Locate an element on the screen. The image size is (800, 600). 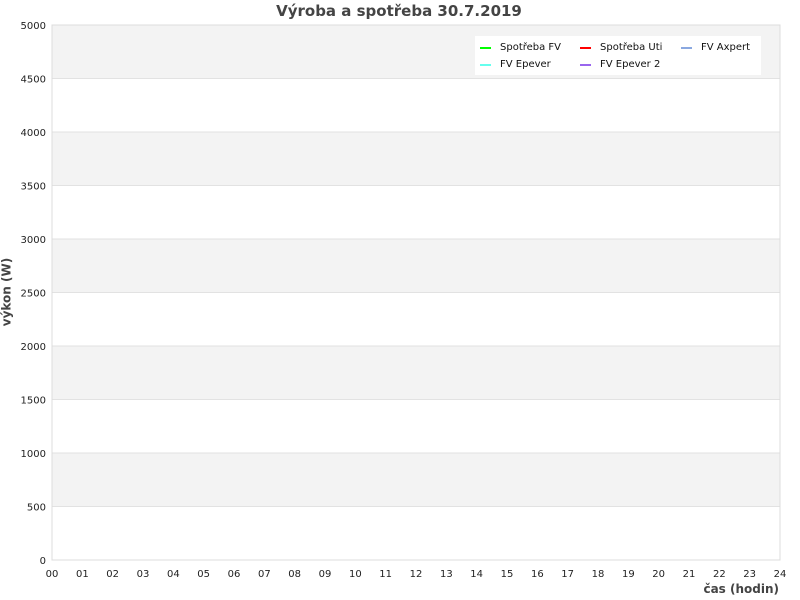
x-tick-label: 08 is located at coordinates (294, 574).